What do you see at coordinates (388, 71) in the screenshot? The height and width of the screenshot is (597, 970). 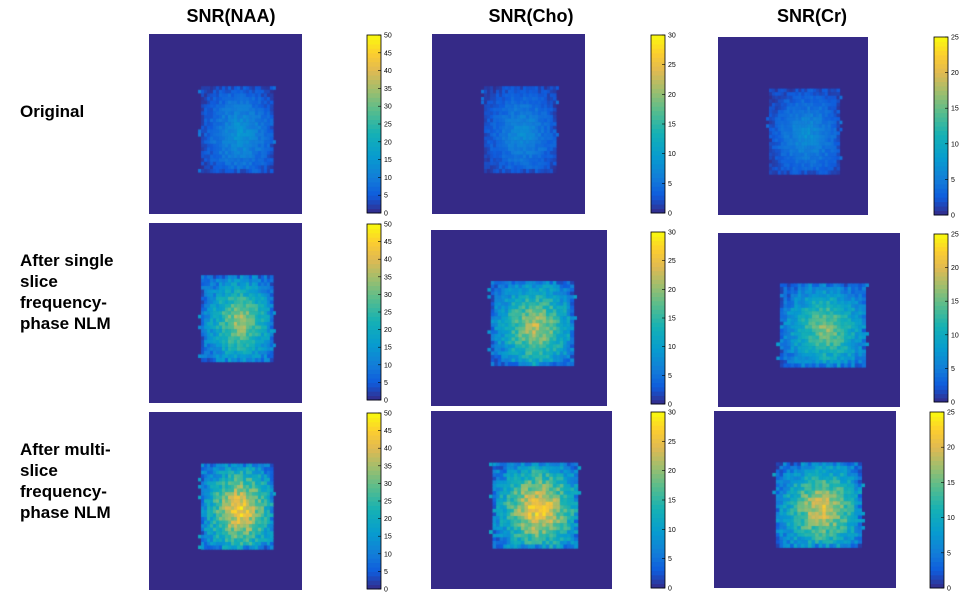 I see `colorbar-tick-label: 40` at bounding box center [388, 71].